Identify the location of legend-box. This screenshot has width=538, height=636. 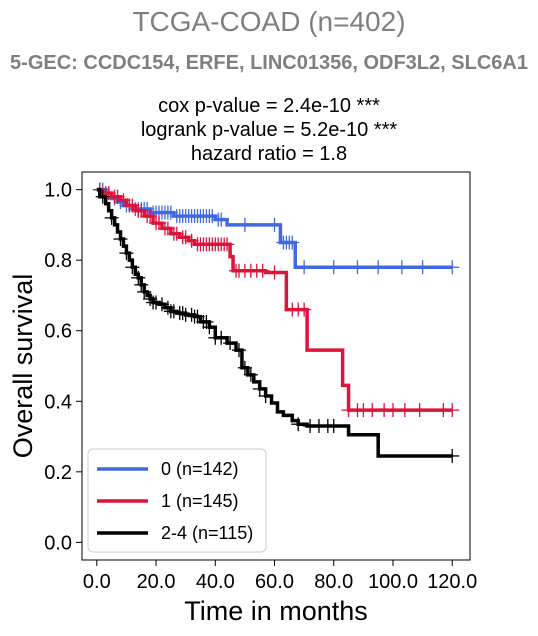
(177, 500).